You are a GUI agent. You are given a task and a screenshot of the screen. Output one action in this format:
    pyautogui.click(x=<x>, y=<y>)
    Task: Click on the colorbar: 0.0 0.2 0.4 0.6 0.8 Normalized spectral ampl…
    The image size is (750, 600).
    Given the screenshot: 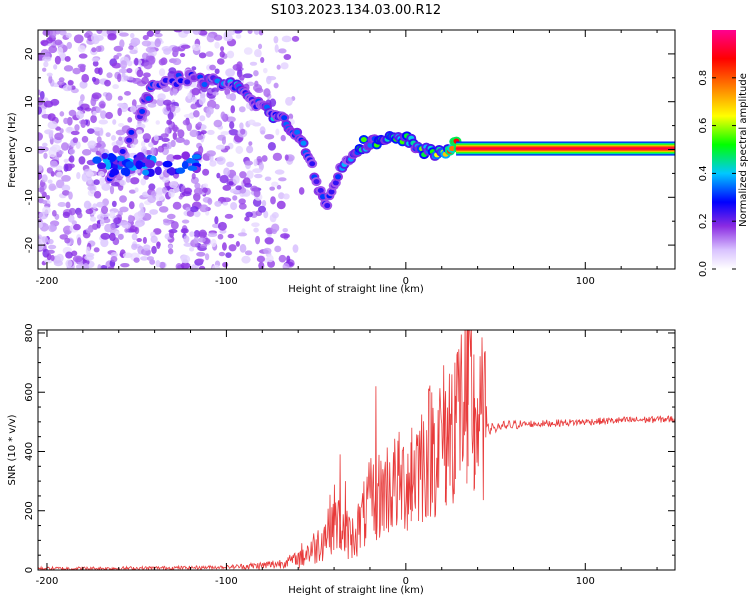 What is the action you would take?
    pyautogui.click(x=723, y=153)
    